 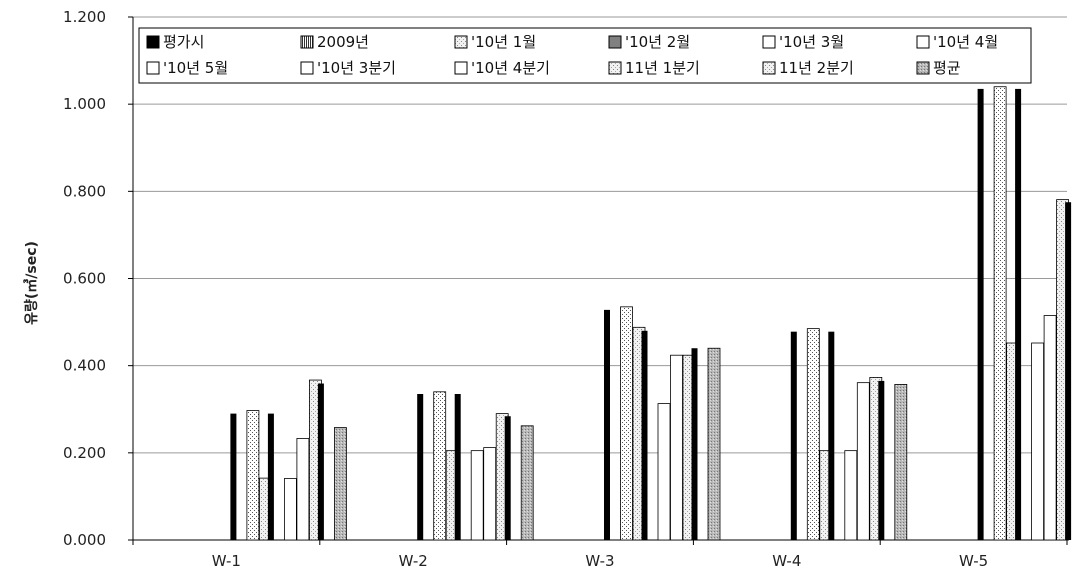 What do you see at coordinates (657, 42) in the screenshot?
I see `legend-label: '10년 2월` at bounding box center [657, 42].